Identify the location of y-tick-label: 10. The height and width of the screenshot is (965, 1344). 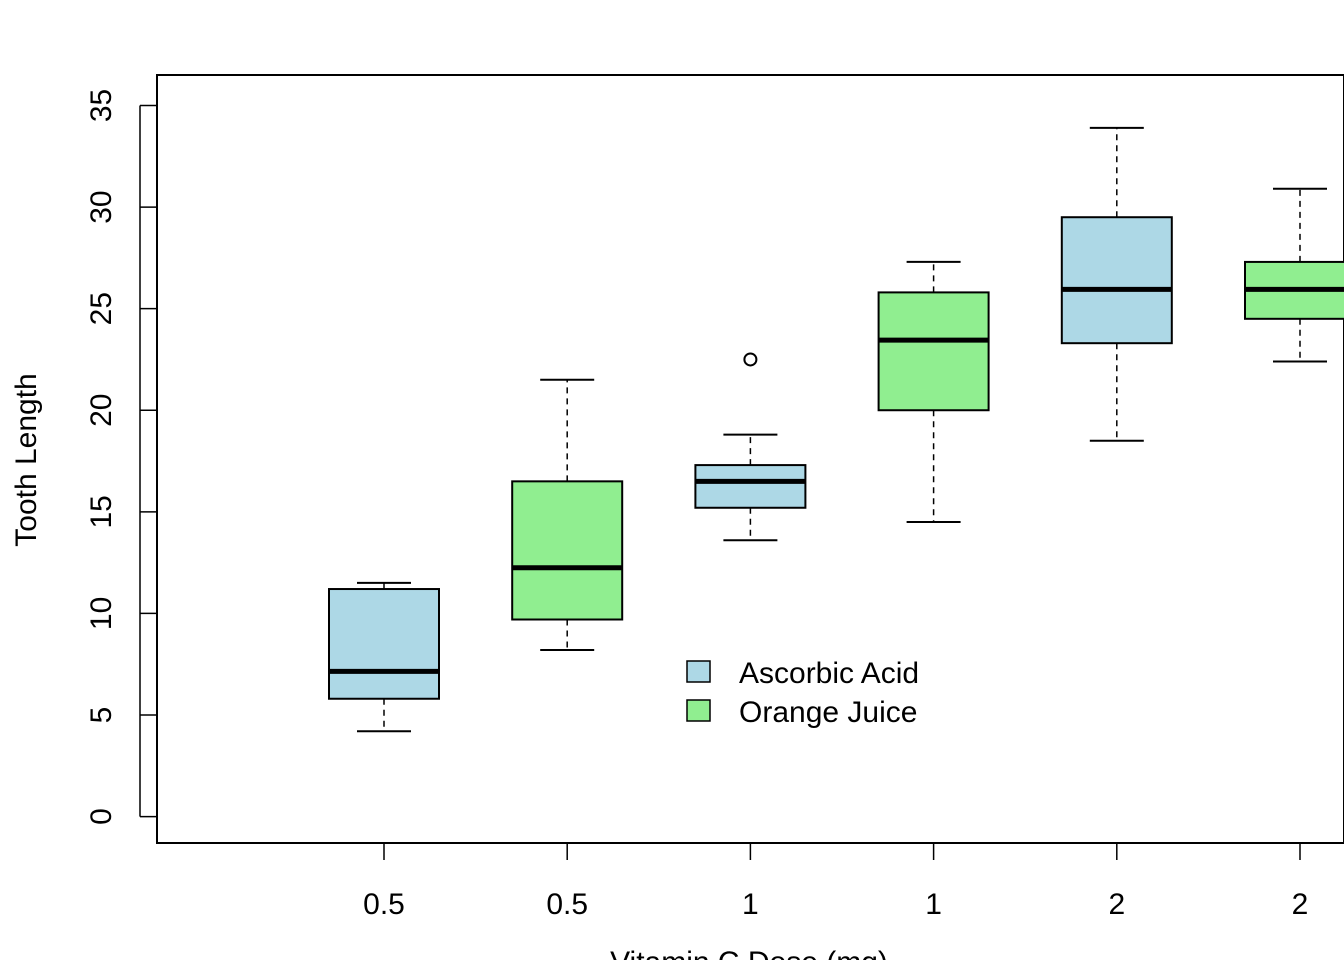
(101, 613).